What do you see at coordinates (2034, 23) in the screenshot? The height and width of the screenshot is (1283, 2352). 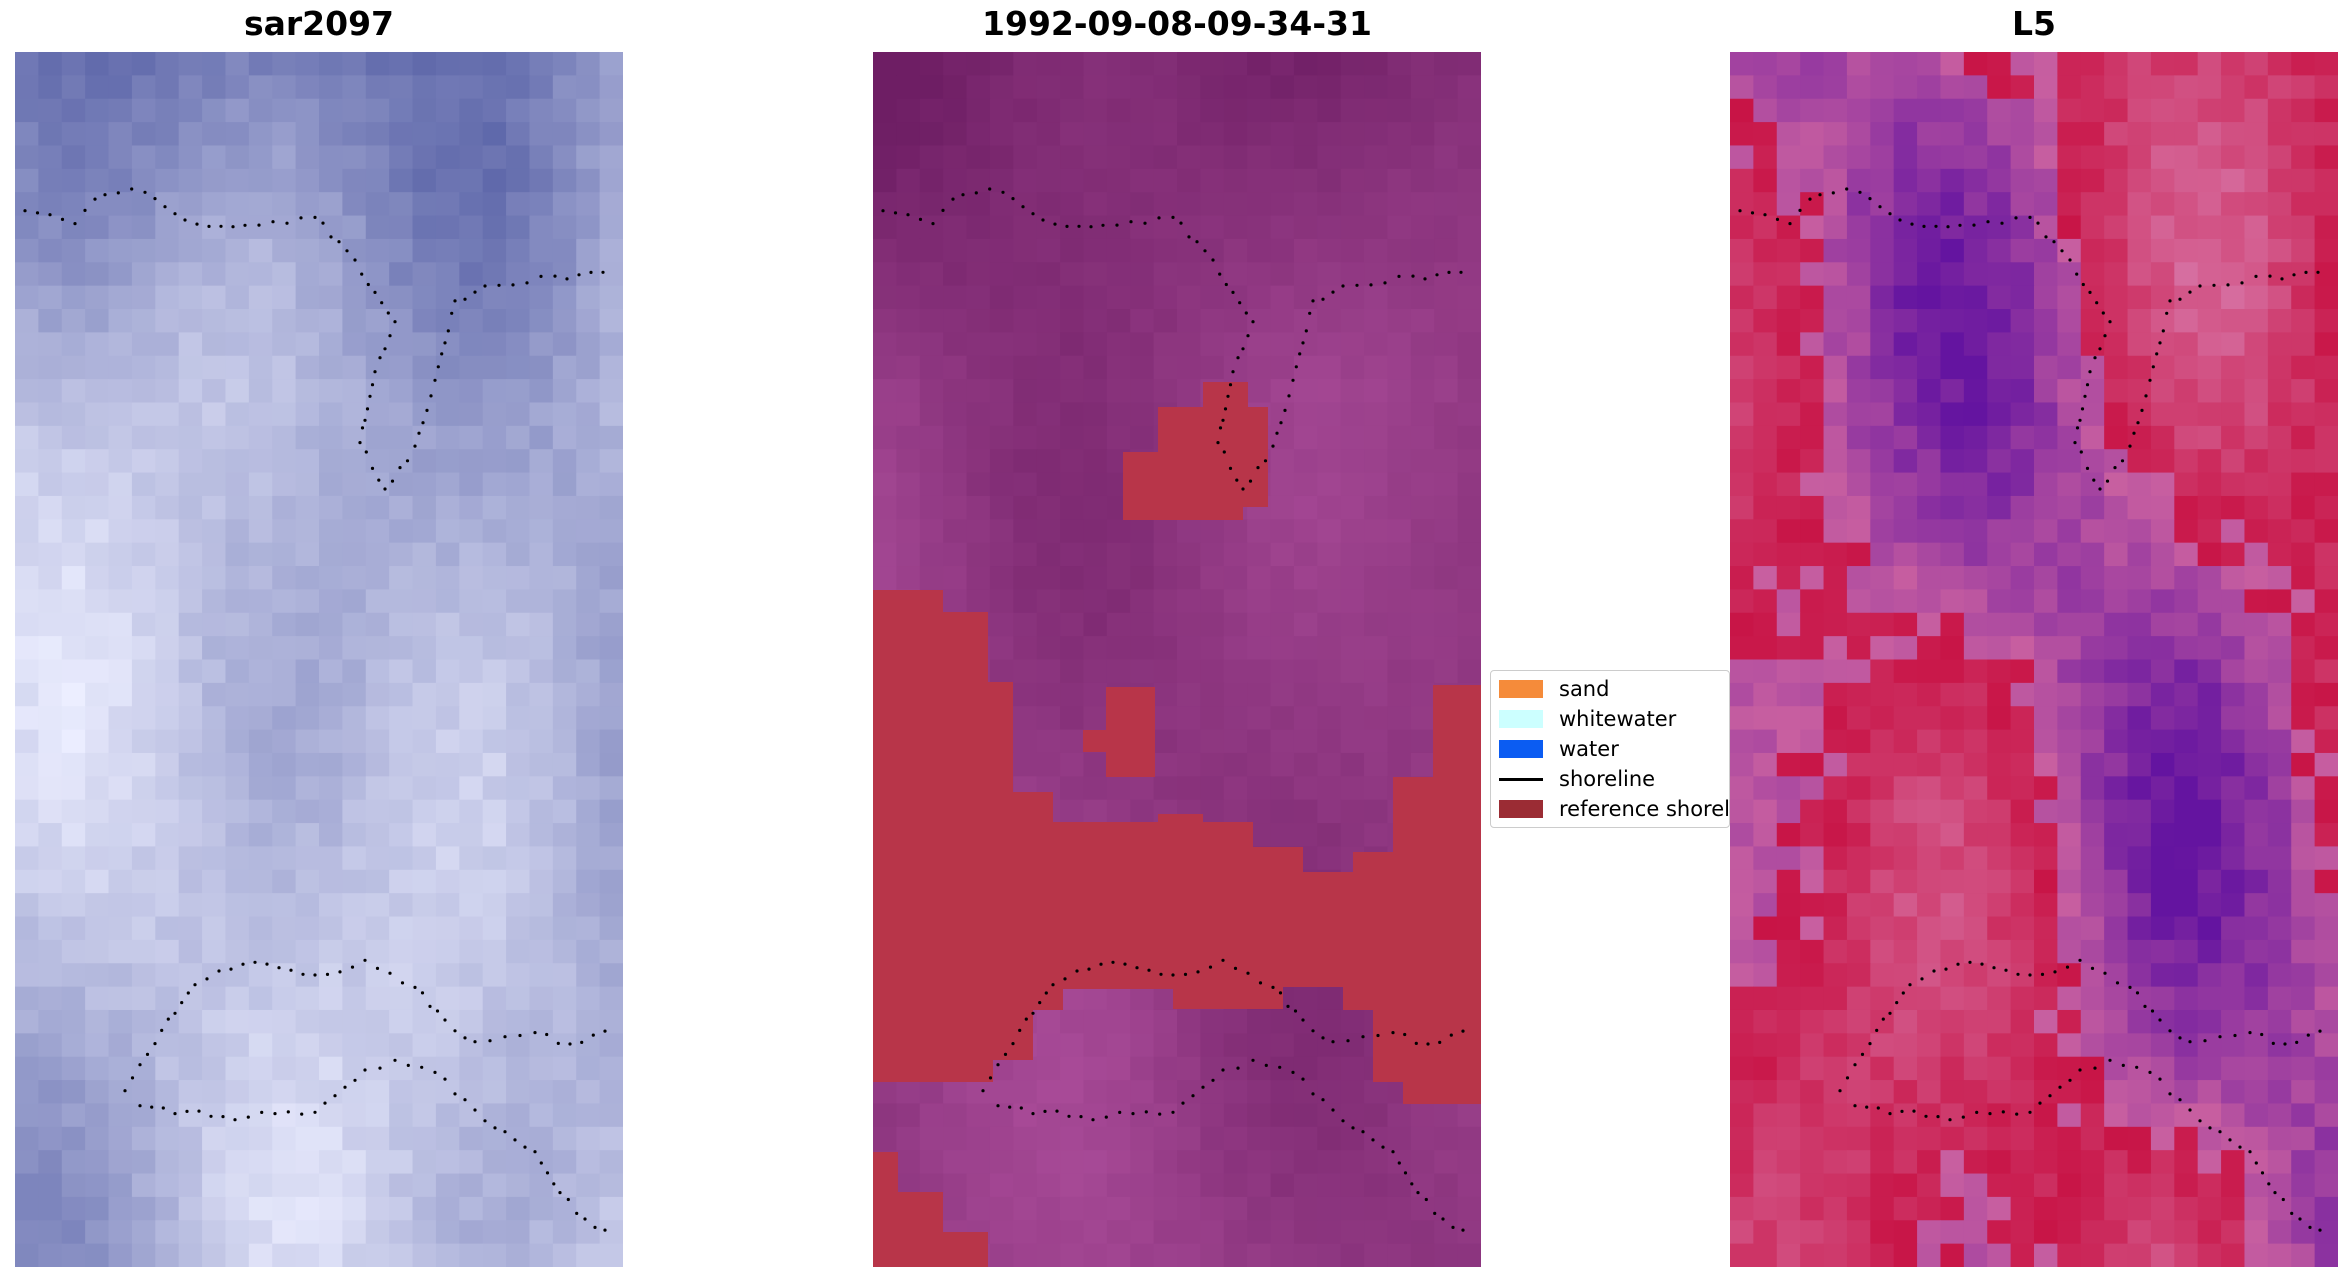 I see `panel-title-l5: L5` at bounding box center [2034, 23].